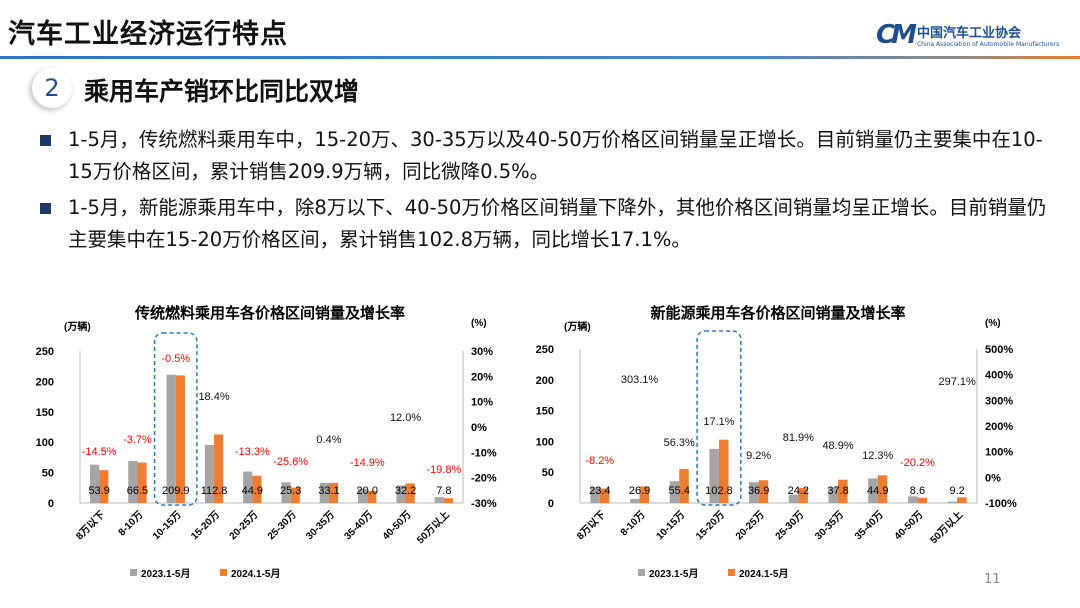 The image size is (1080, 608). Describe the element at coordinates (328, 440) in the screenshot. I see `growth-label: 0.4%` at that location.